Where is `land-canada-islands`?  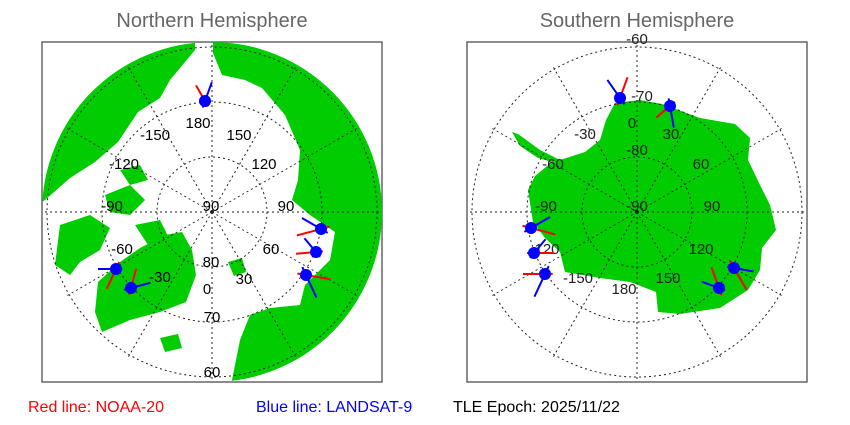
land-canada-islands is located at coordinates (112, 220).